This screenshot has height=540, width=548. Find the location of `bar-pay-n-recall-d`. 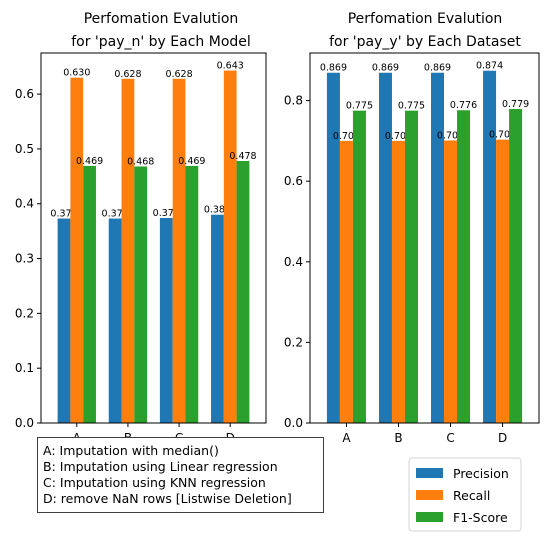

bar-pay-n-recall-d is located at coordinates (230, 246).